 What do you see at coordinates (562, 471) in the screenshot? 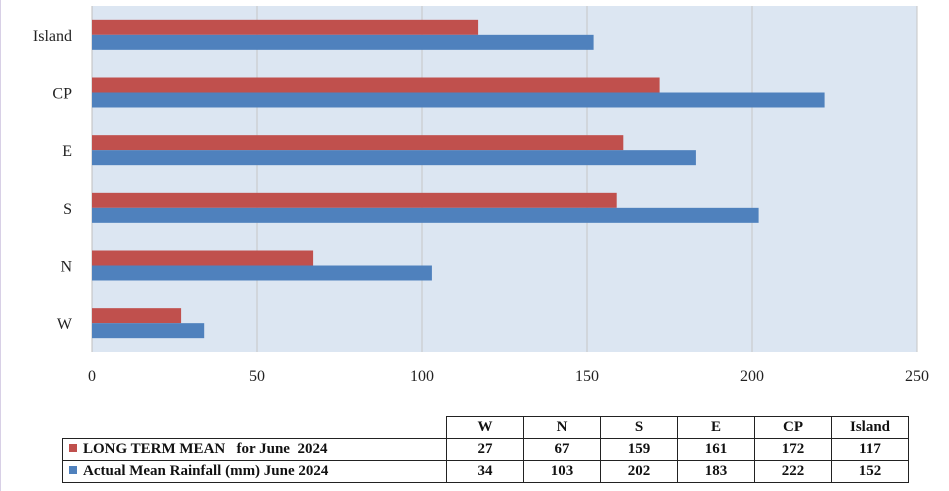
I see `table-cell: 103` at bounding box center [562, 471].